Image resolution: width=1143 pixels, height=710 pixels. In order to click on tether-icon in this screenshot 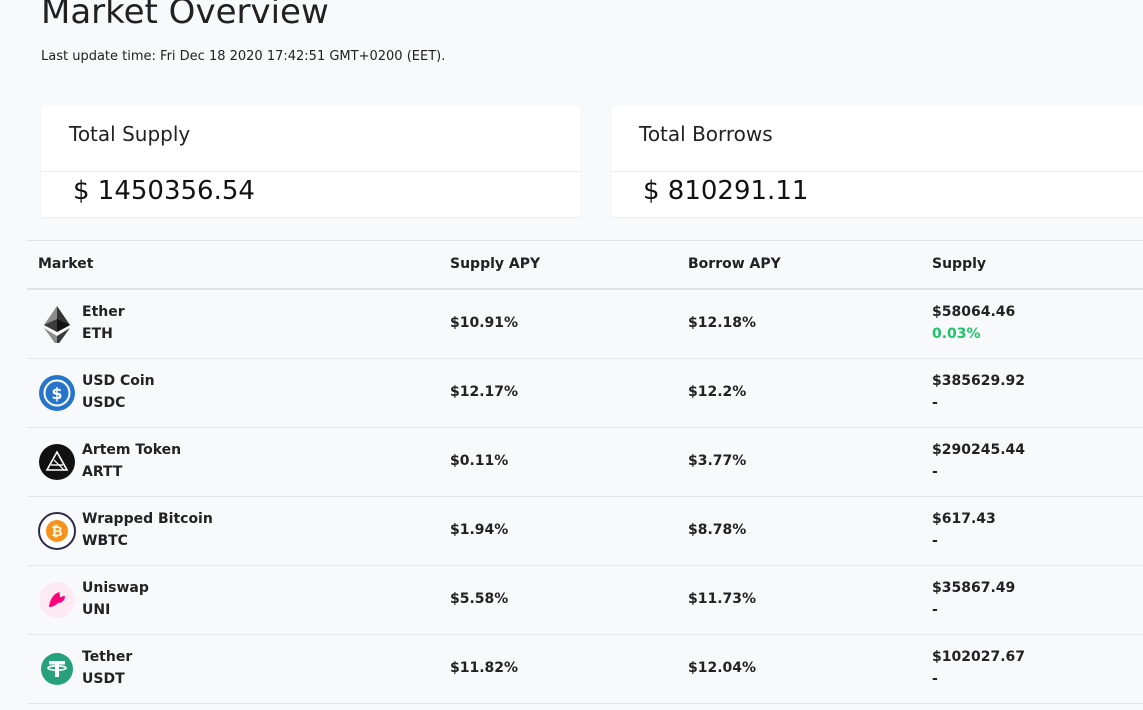, I will do `click(57, 669)`.